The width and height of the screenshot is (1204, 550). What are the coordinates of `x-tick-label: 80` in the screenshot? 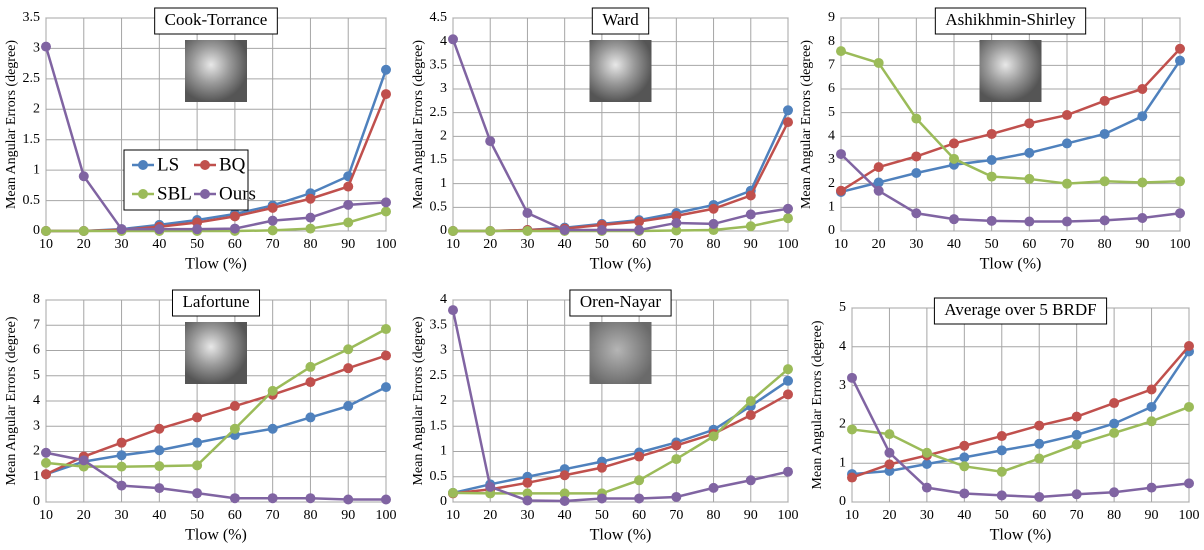 It's located at (714, 244).